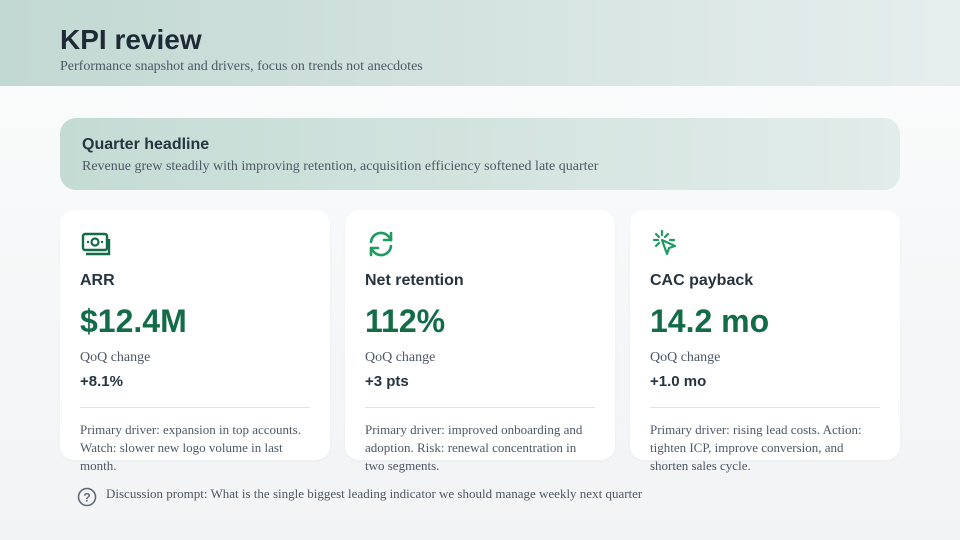 The height and width of the screenshot is (540, 960). I want to click on help-icon: ?, so click(87, 497).